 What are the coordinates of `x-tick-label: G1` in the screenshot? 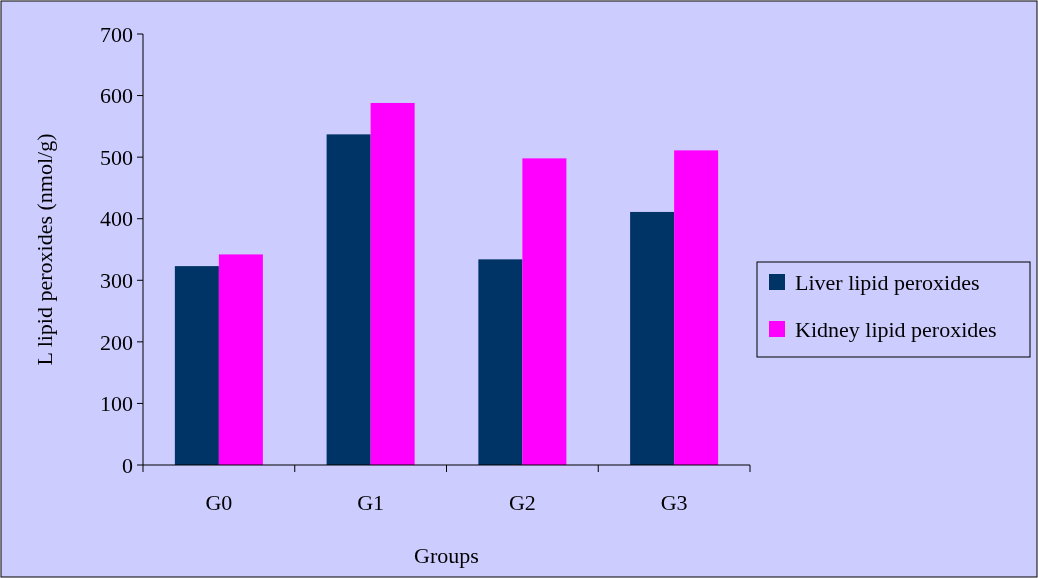 It's located at (371, 502).